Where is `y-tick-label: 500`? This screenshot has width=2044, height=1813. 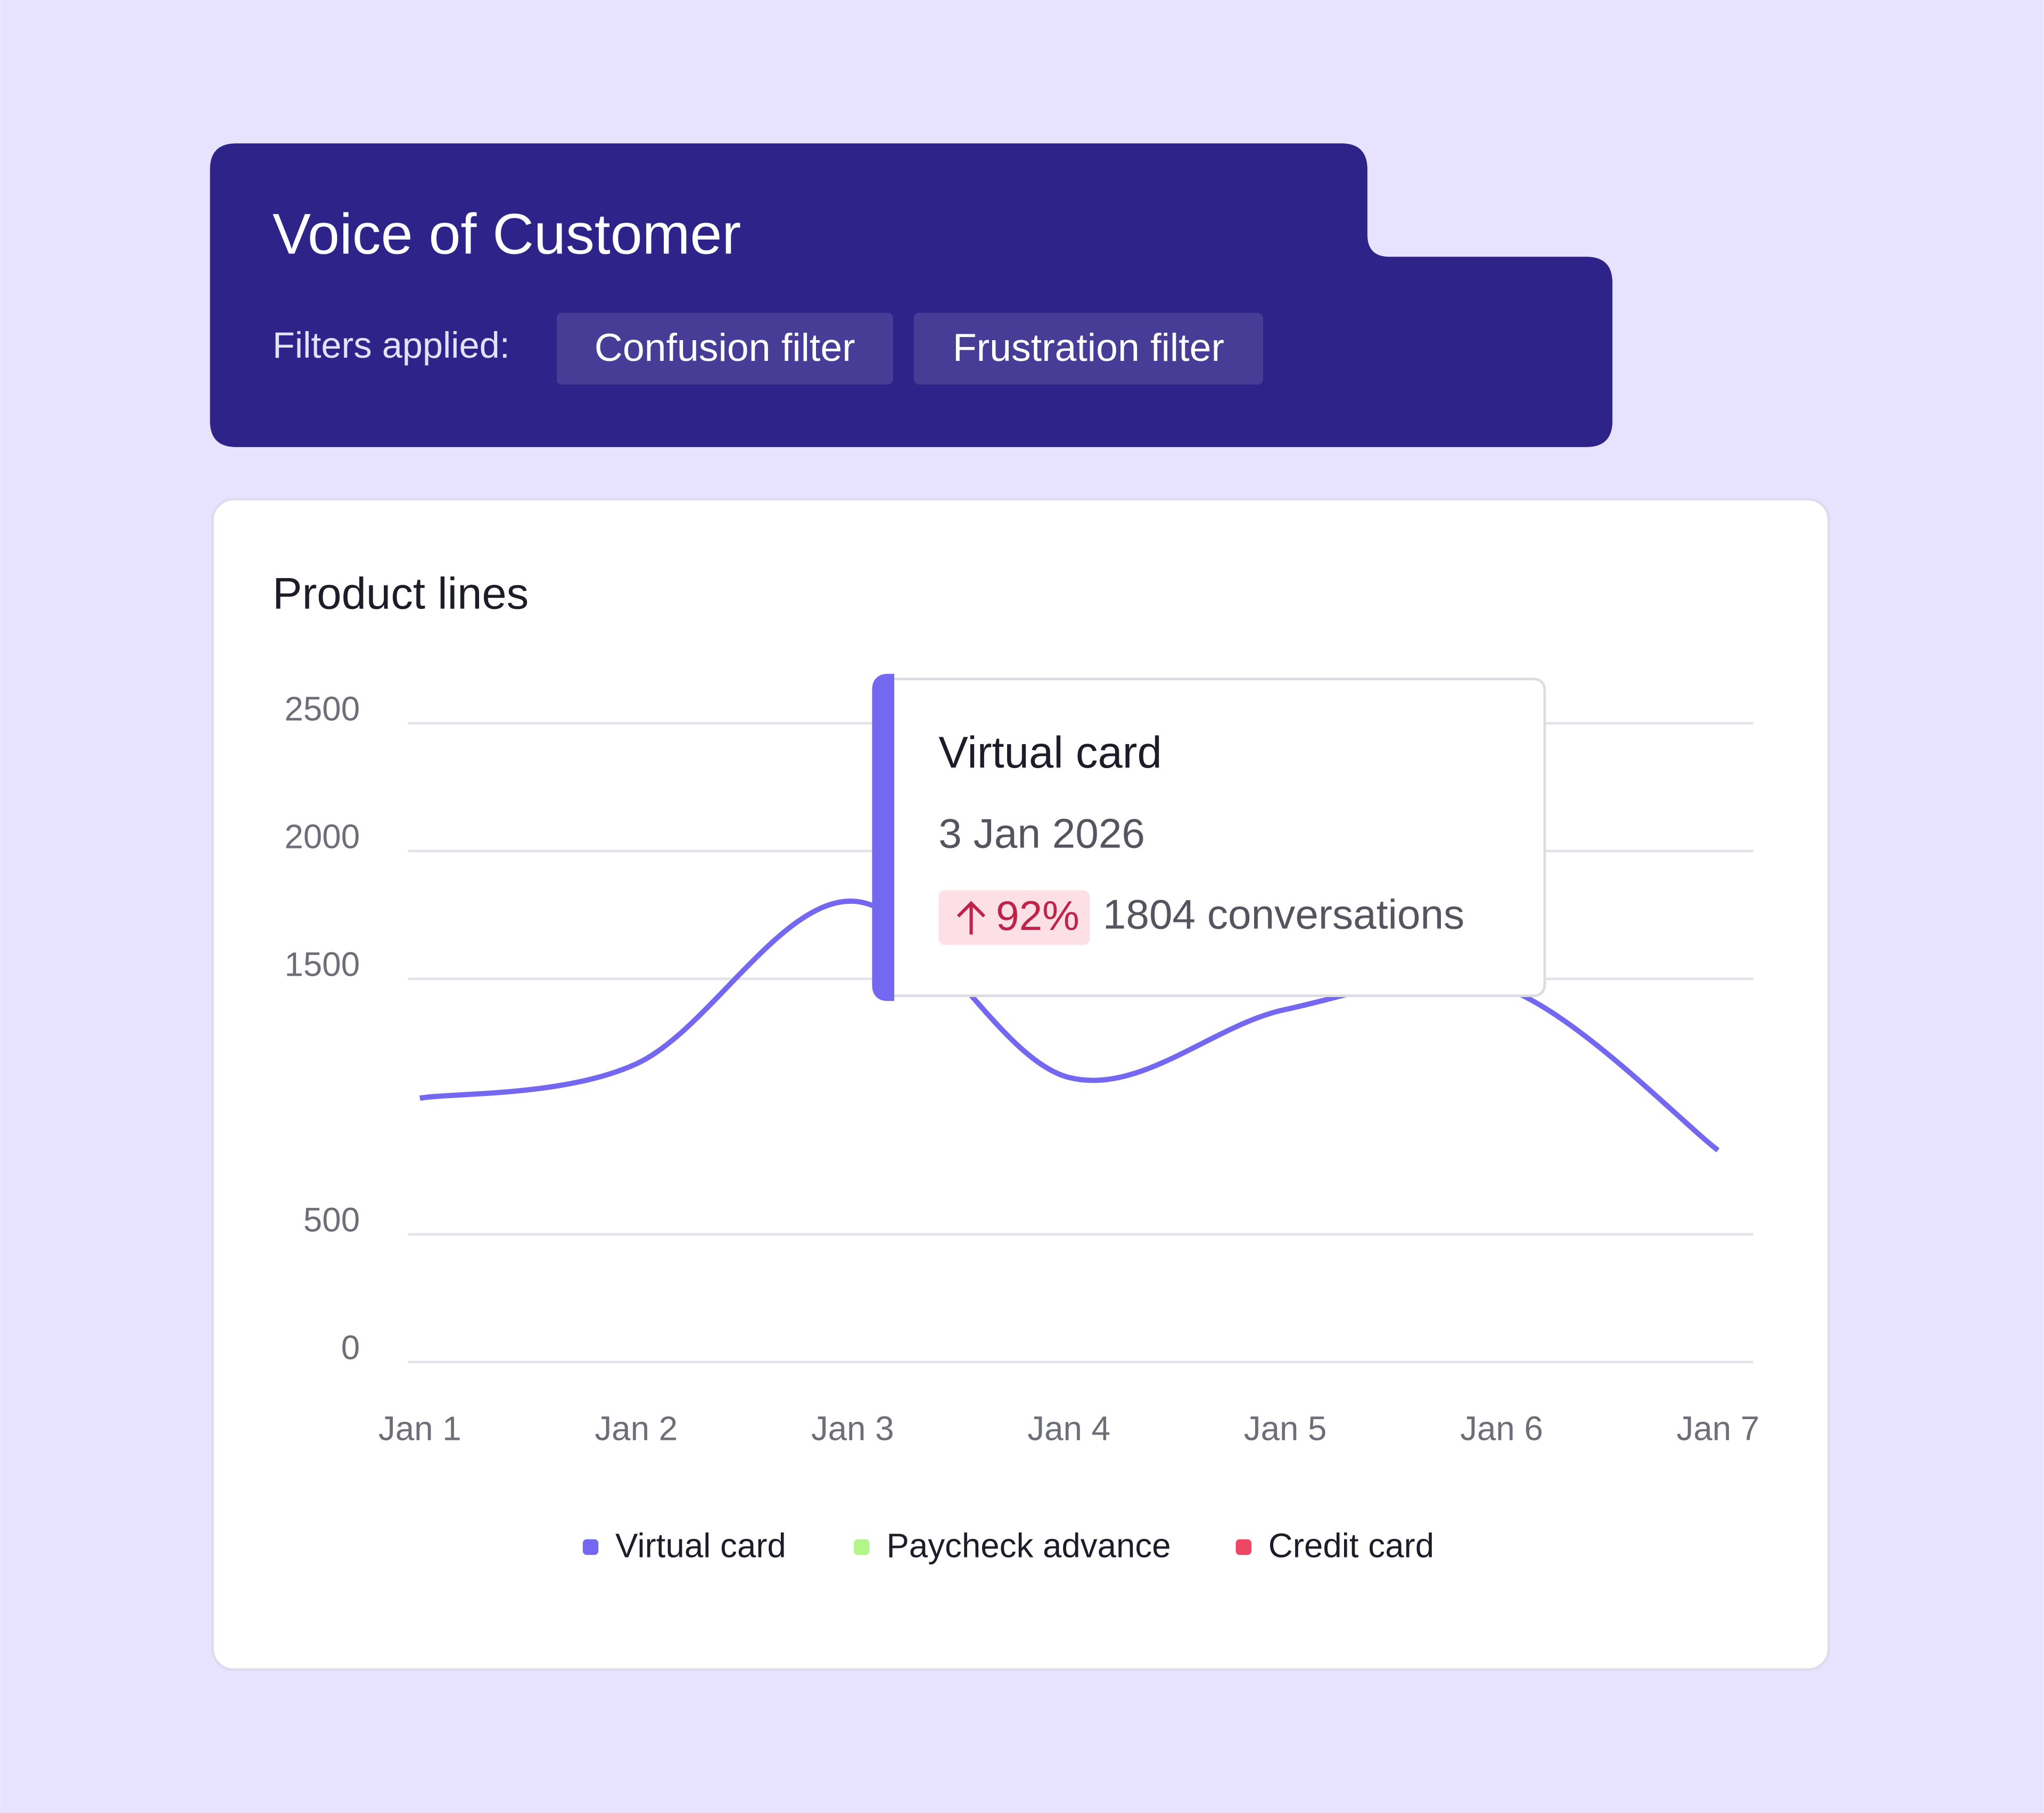 y-tick-label: 500 is located at coordinates (331, 1220).